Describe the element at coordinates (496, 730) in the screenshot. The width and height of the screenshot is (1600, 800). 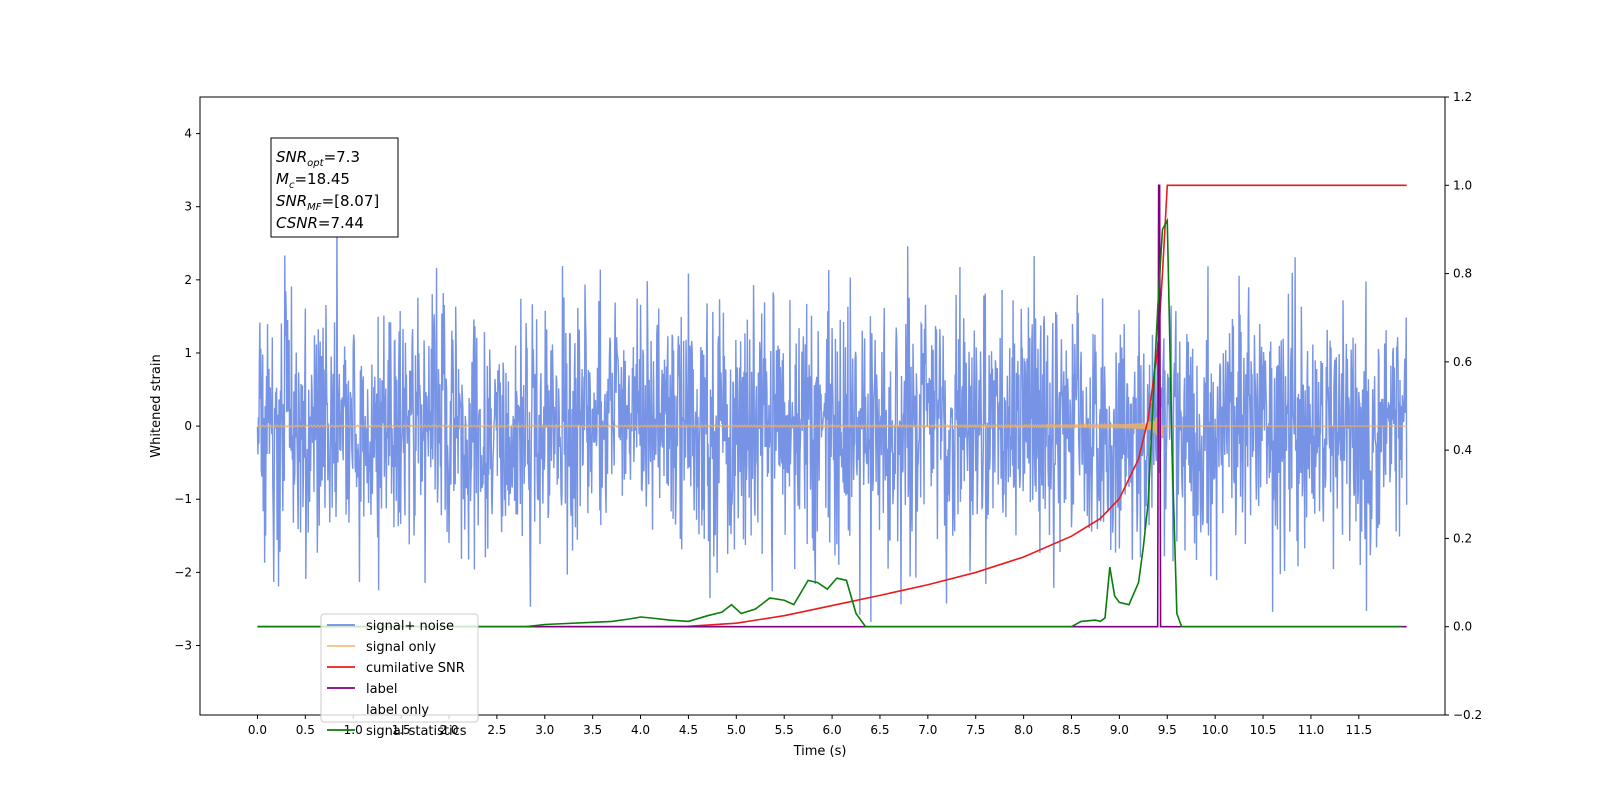
I see `x-tick-label: 2.5` at that location.